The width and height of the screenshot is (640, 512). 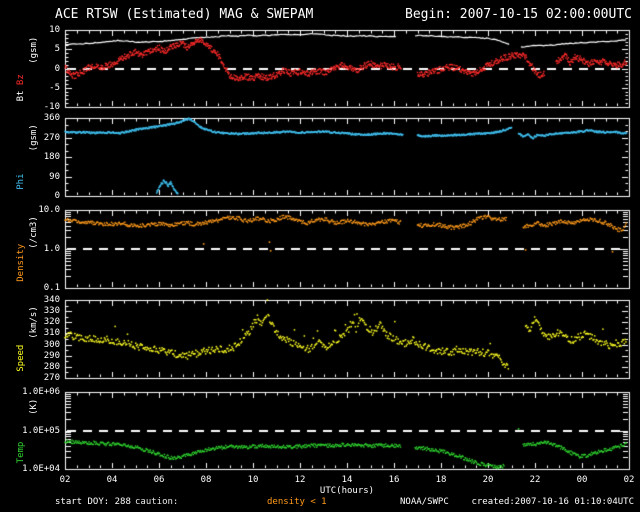 I want to click on y-tick-label: 180, so click(x=51, y=157).